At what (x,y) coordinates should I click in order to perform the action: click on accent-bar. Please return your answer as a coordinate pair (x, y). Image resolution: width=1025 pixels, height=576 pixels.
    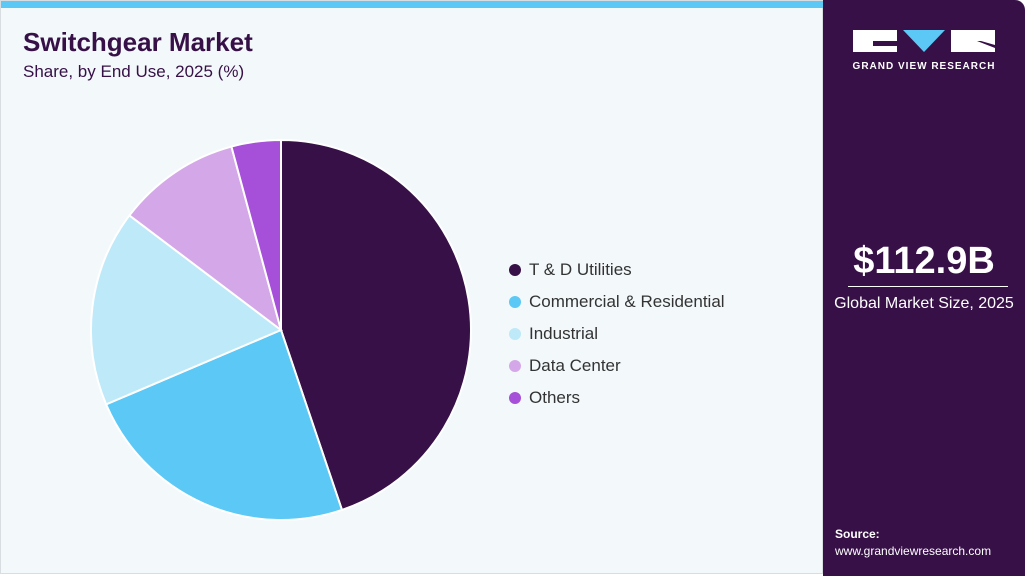
    Looking at the image, I should click on (412, 4).